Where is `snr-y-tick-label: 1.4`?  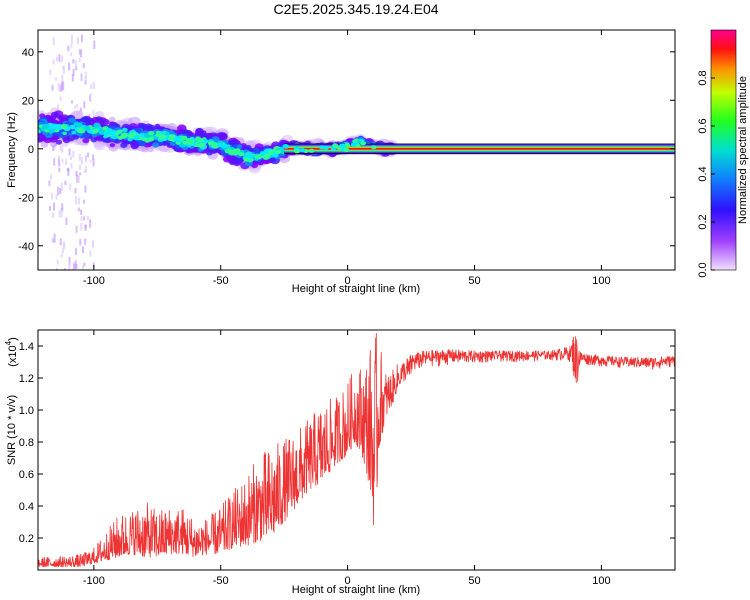
snr-y-tick-label: 1.4 is located at coordinates (26, 347).